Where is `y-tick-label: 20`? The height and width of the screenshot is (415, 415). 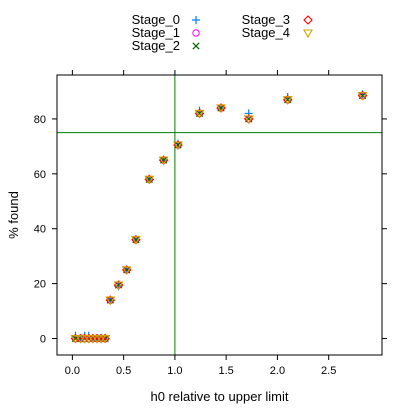
y-tick-label: 20 is located at coordinates (40, 285).